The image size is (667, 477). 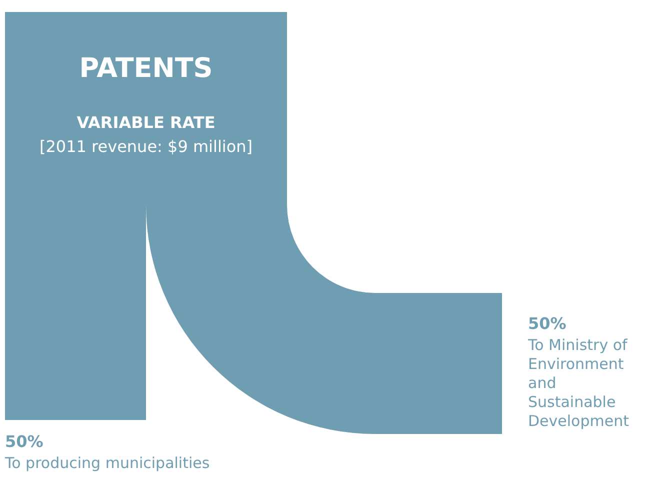 I want to click on text: VARIABLE RATE, so click(x=146, y=122).